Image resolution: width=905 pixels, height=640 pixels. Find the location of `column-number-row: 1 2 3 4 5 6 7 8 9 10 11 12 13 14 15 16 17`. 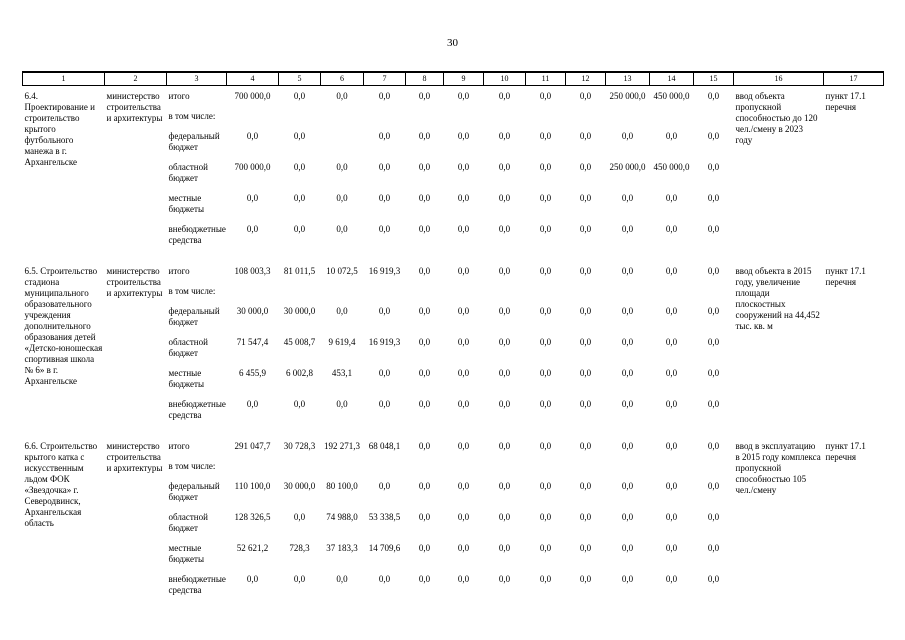

column-number-row: 1 2 3 4 5 6 7 8 9 10 11 12 13 14 15 16 17 is located at coordinates (453, 78).